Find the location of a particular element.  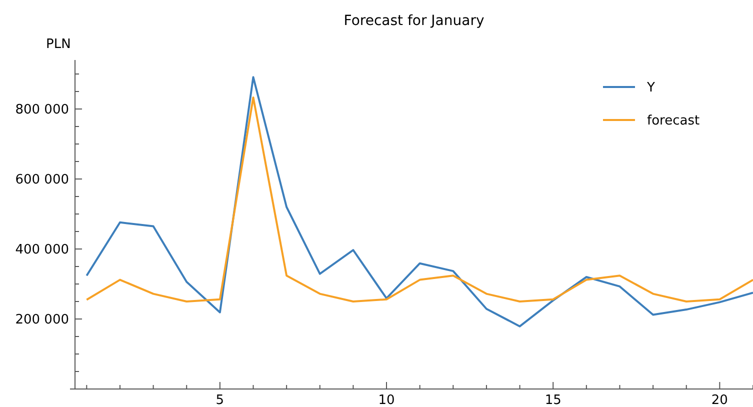

x-tick-label: 15 is located at coordinates (553, 400).